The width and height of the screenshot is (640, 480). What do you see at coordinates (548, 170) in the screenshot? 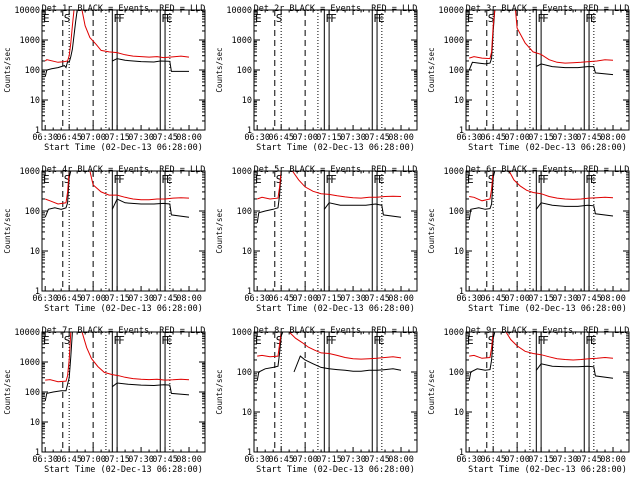
I see `chart-title: Det 6r BLACK = Events, RED = LLD` at bounding box center [548, 170].